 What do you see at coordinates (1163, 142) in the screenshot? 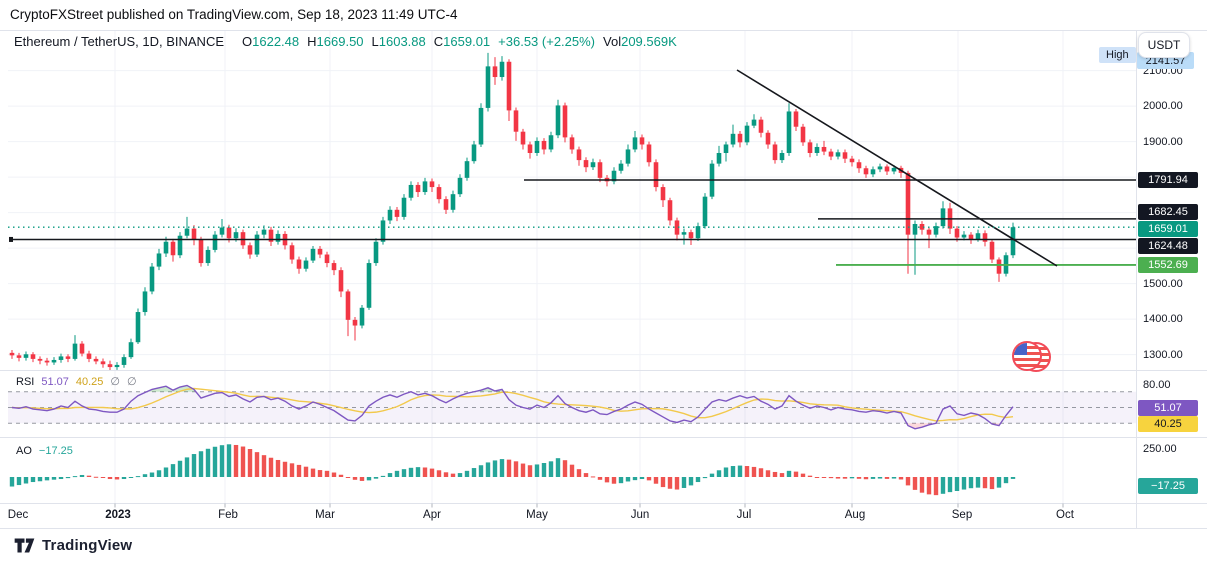
I see `scale-tick: 1900.00` at bounding box center [1163, 142].